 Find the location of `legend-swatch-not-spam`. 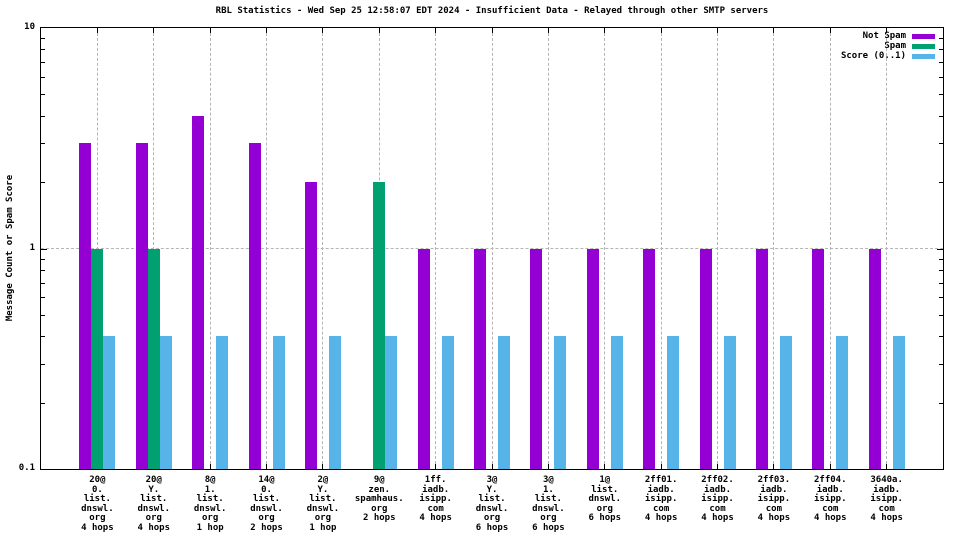

legend-swatch-not-spam is located at coordinates (923, 36).